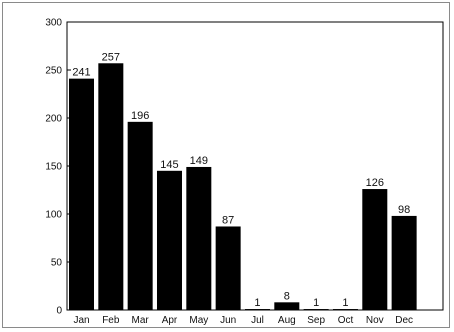 This screenshot has height=332, width=454. I want to click on data-label-feb: 257, so click(111, 57).